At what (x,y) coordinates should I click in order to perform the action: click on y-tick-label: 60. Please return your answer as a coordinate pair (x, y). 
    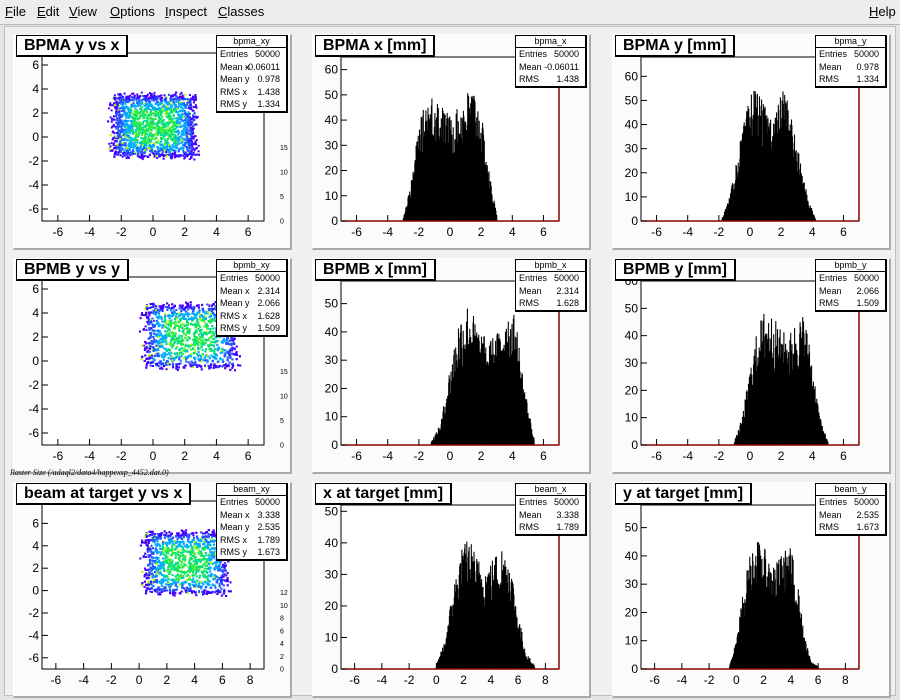
    Looking at the image, I should click on (632, 76).